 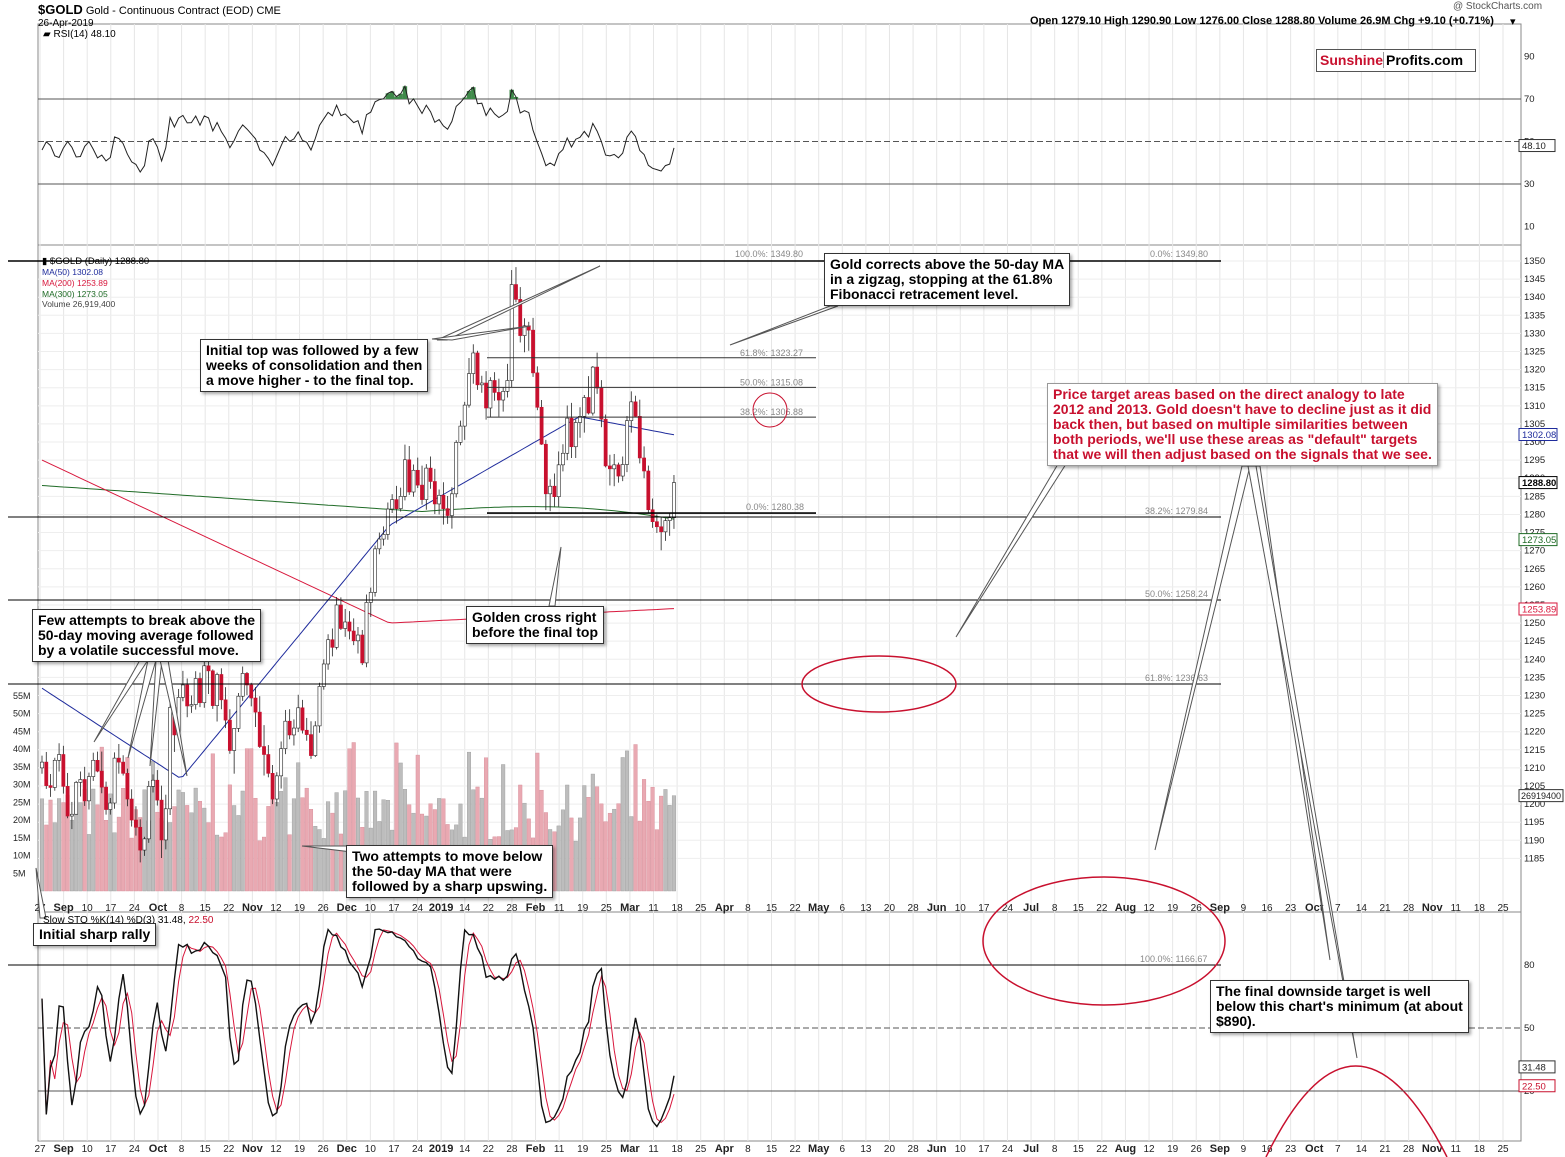 What do you see at coordinates (358, 1026) in the screenshot?
I see `sto-d-line` at bounding box center [358, 1026].